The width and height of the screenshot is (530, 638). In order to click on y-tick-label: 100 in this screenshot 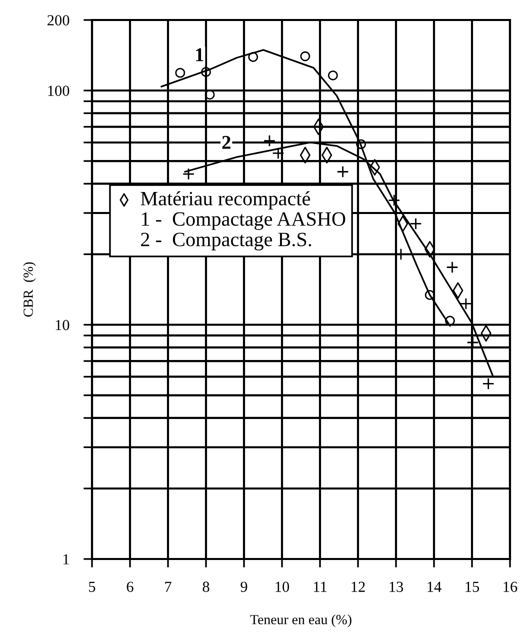, I will do `click(59, 91)`.